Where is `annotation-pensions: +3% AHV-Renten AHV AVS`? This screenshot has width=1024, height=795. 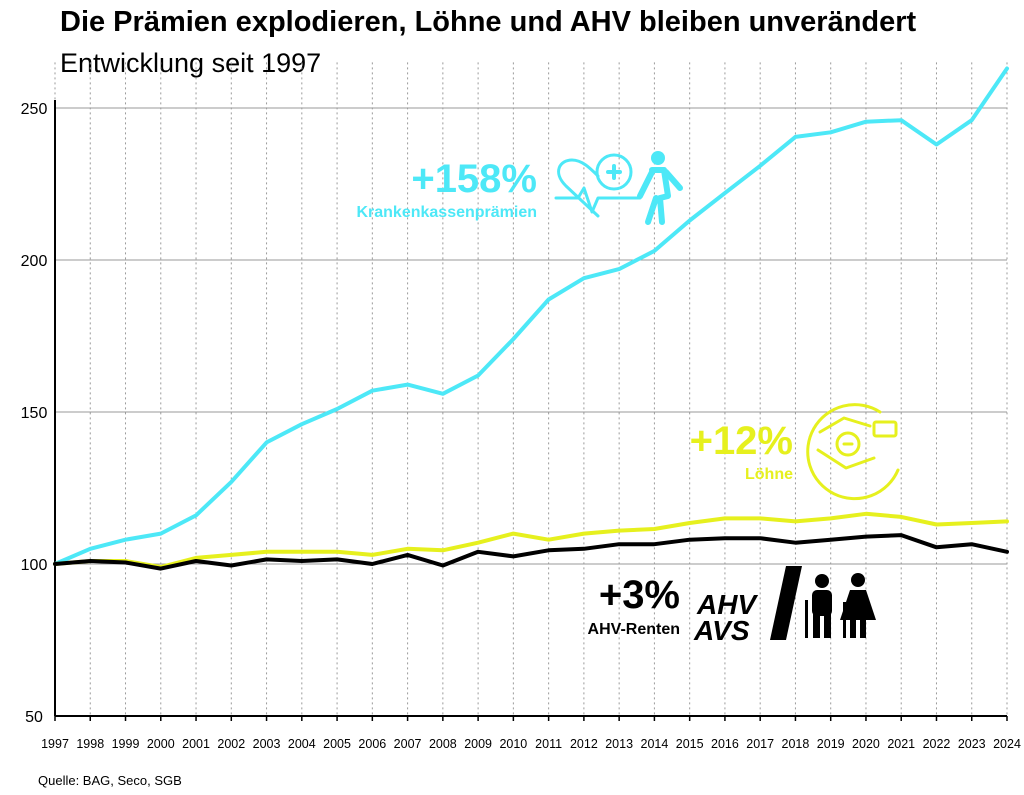 annotation-pensions: +3% AHV-Renten AHV AVS is located at coordinates (732, 606).